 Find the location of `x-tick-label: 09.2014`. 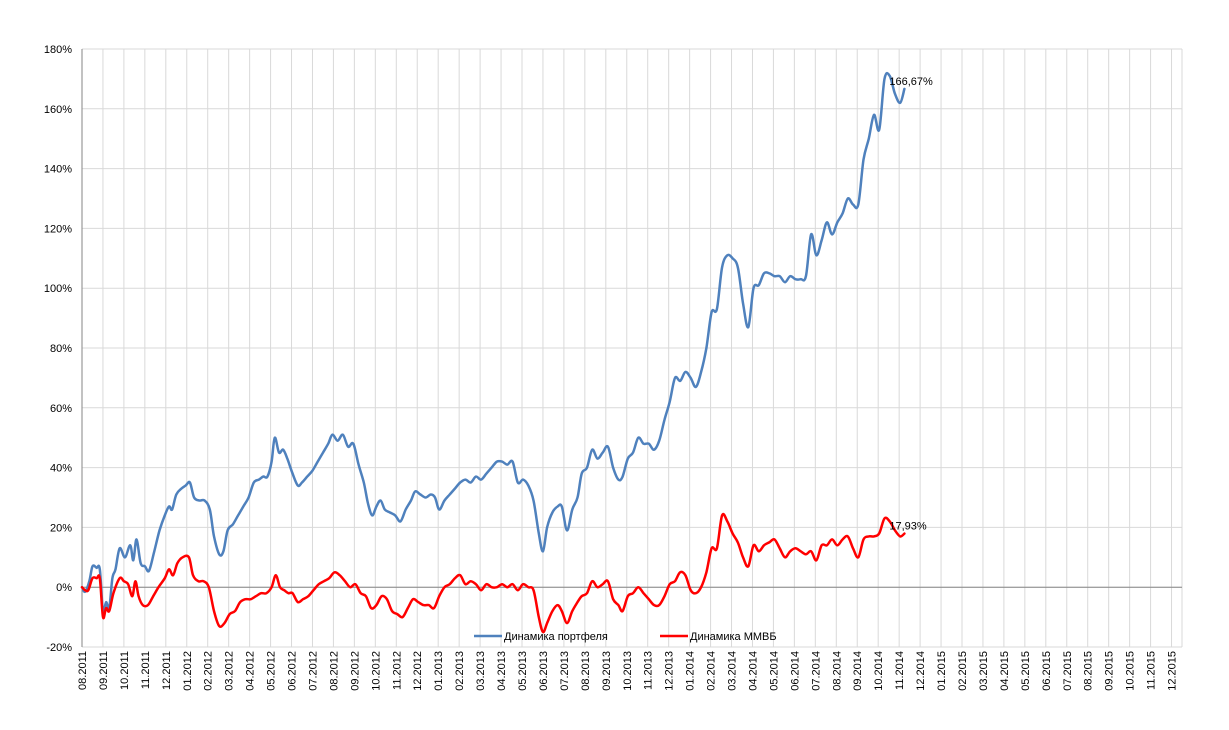

x-tick-label: 09.2014 is located at coordinates (858, 671).